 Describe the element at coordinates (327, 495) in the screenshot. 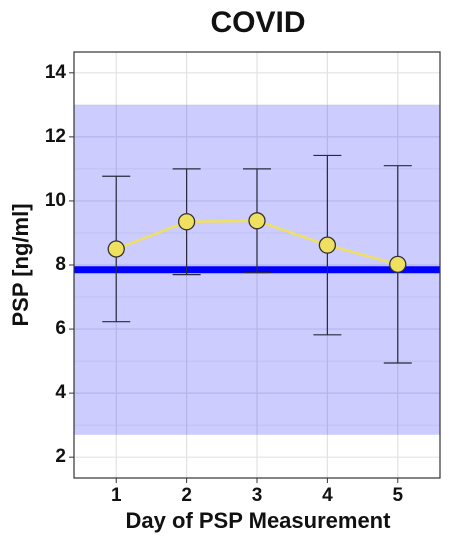

I see `x-tick-label: 4` at that location.